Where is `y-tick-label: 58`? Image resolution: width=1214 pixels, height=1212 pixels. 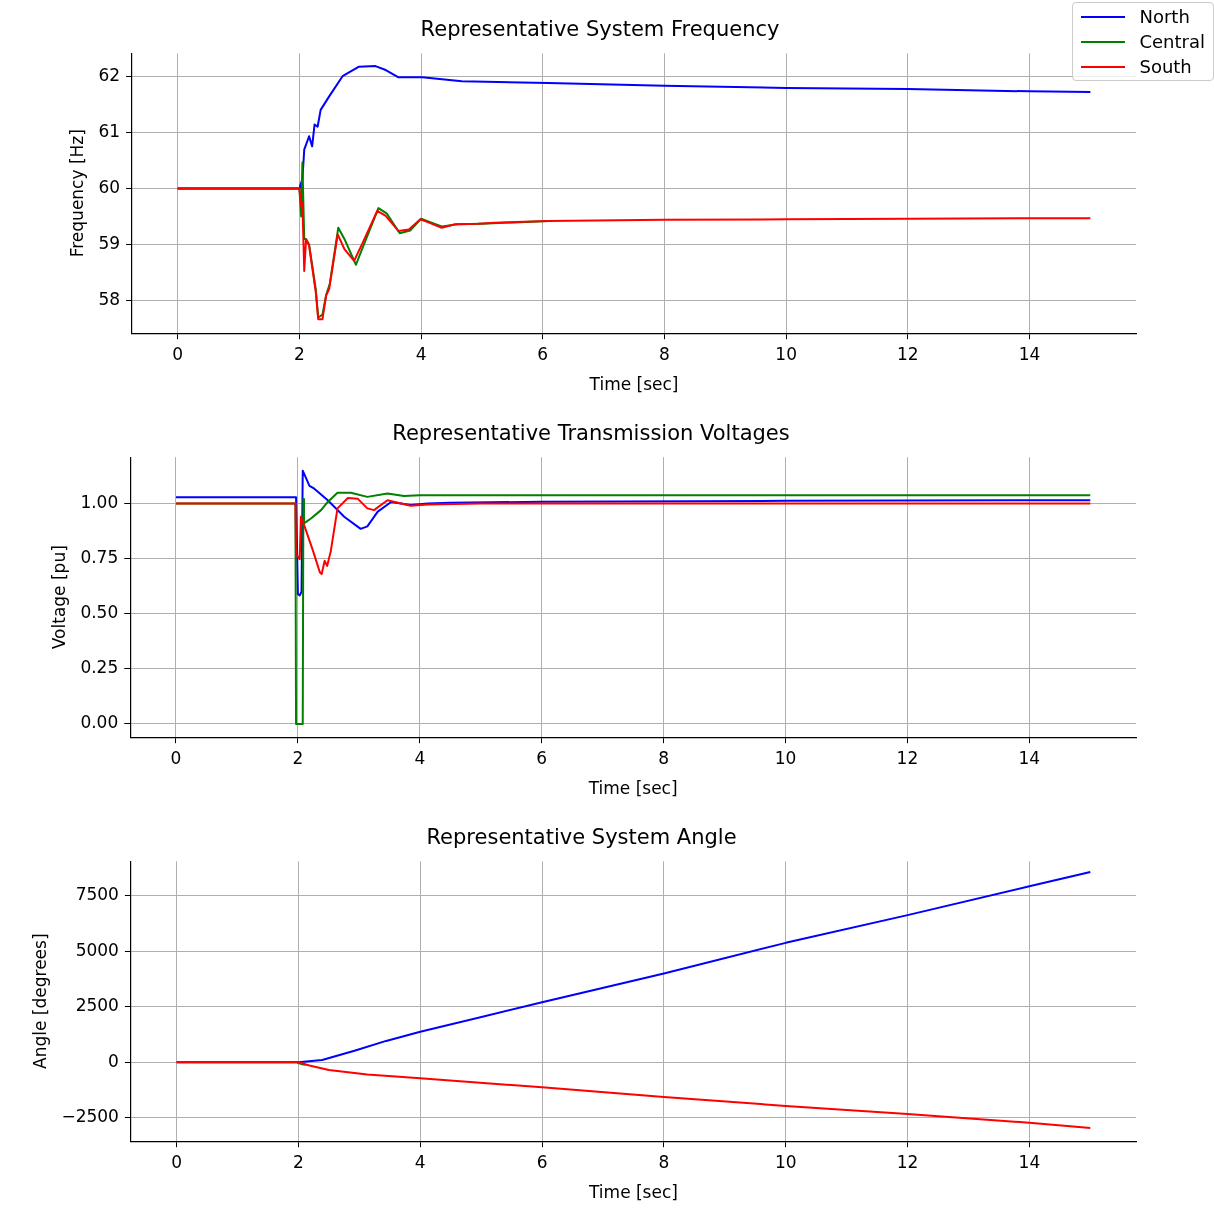 y-tick-label: 58 is located at coordinates (109, 299).